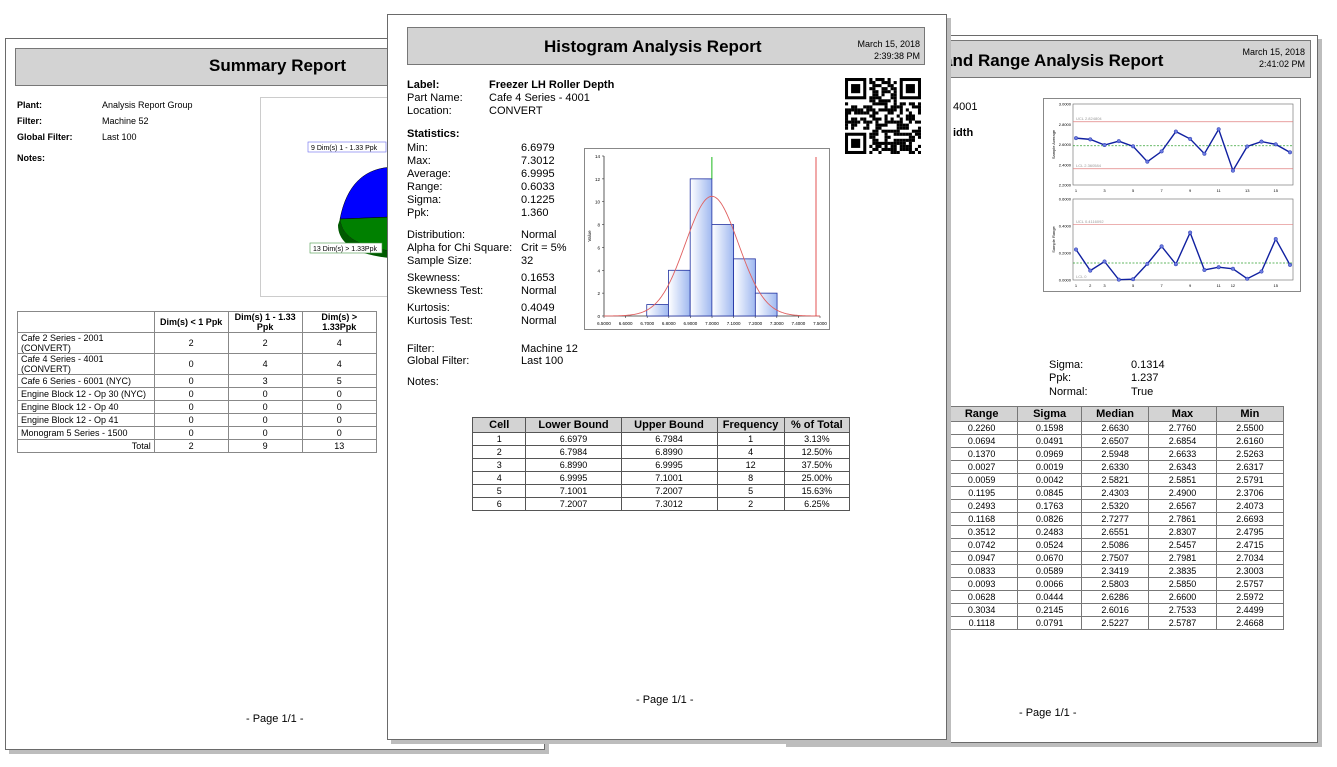 Image resolution: width=1337 pixels, height=767 pixels. Describe the element at coordinates (661, 491) in the screenshot. I see `table-row: 5 7.1001 7.2007 5 15.63%` at that location.